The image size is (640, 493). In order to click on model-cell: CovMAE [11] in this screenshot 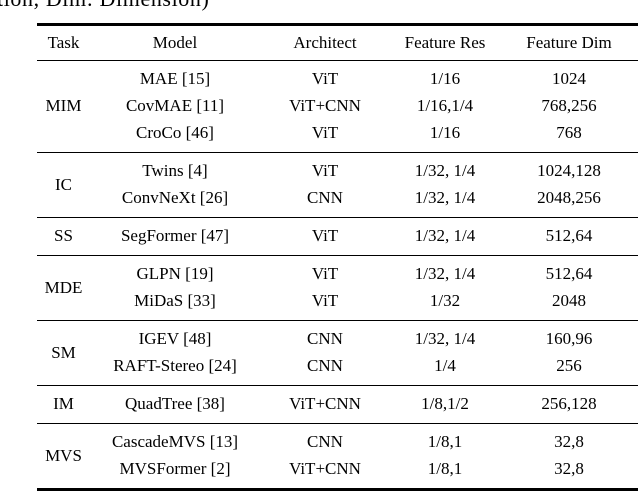, I will do `click(175, 106)`.